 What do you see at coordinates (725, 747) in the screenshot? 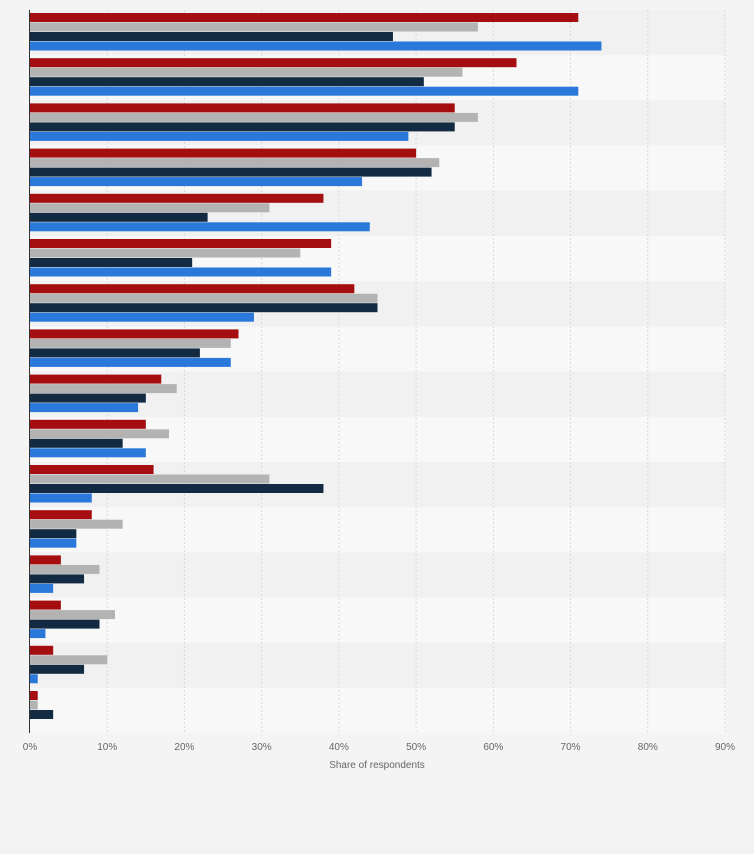
I see `x-tick-label: 90%` at bounding box center [725, 747].